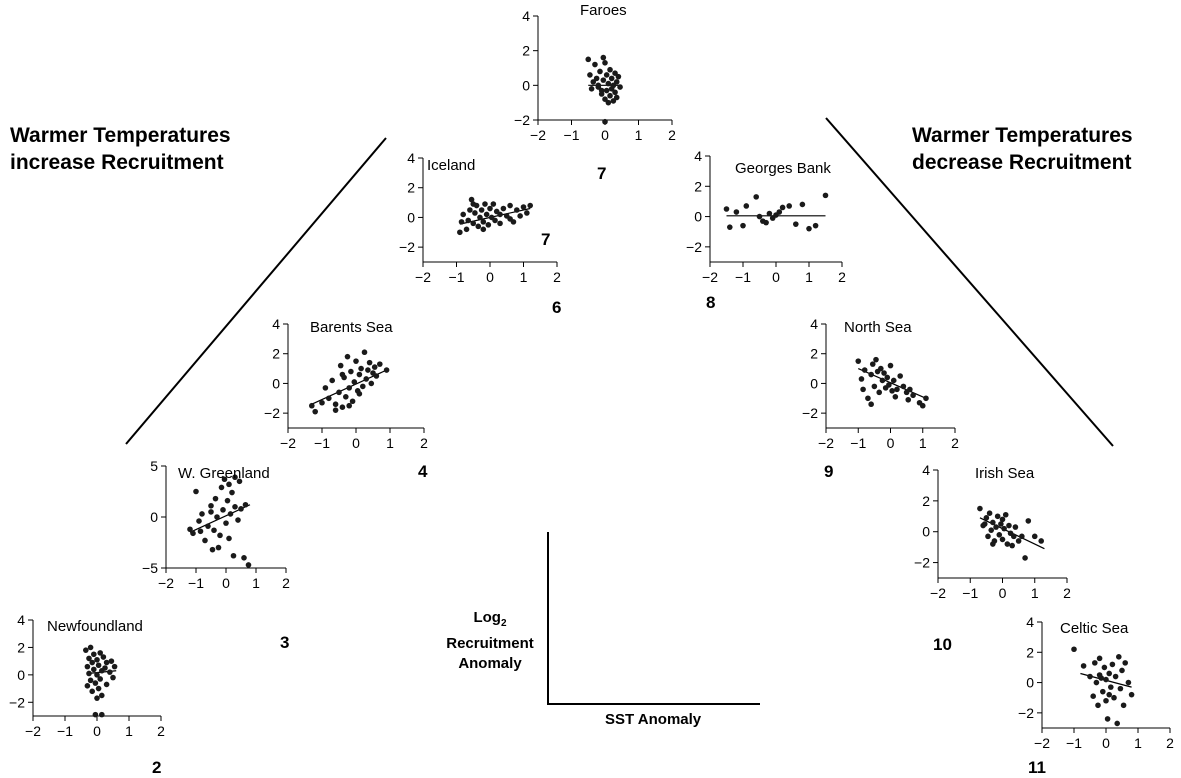 The width and height of the screenshot is (1181, 778). What do you see at coordinates (457, 277) in the screenshot?
I see `iceland-x-tick-label: −1` at bounding box center [457, 277].